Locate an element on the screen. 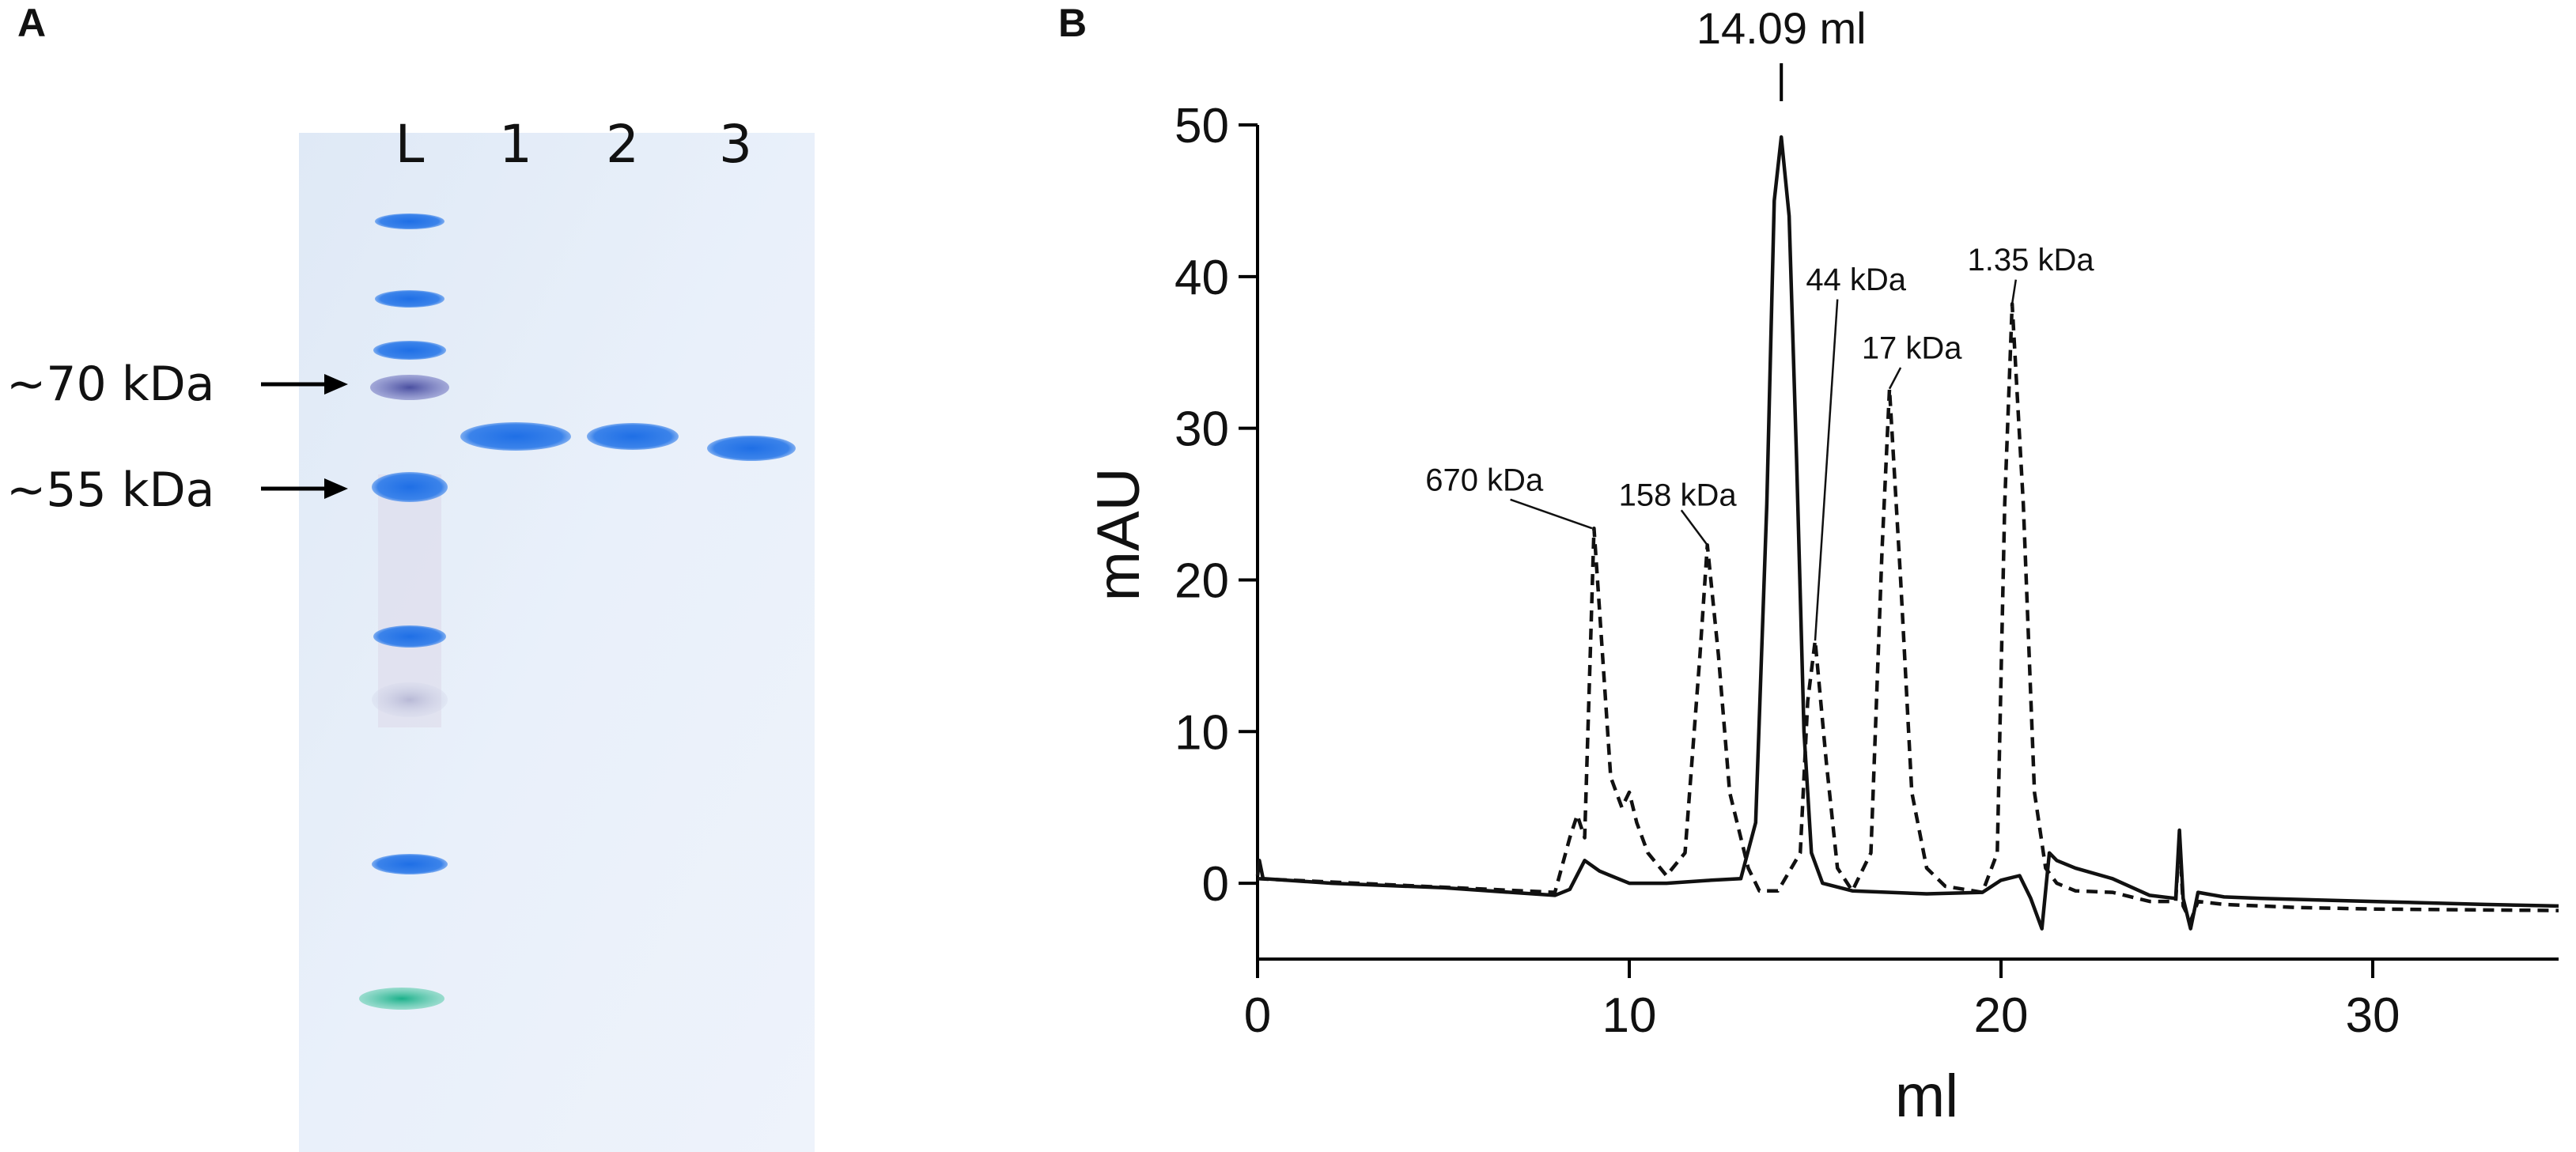 This screenshot has width=2576, height=1152. peak-label: 14.09 ml is located at coordinates (1782, 28).